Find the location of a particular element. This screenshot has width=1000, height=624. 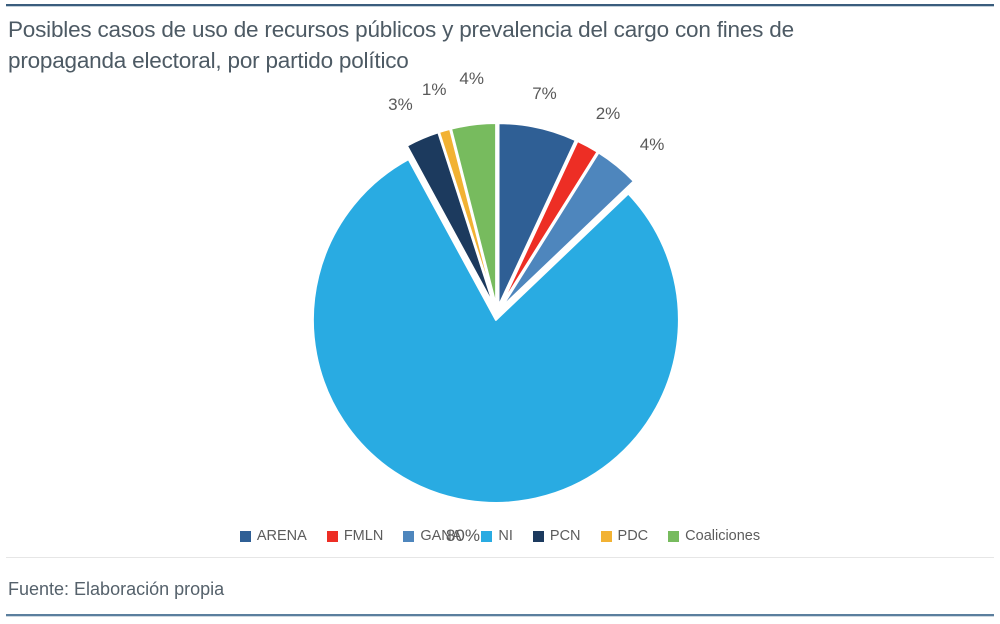

pie-data-label-ni: 80% is located at coordinates (462, 536).